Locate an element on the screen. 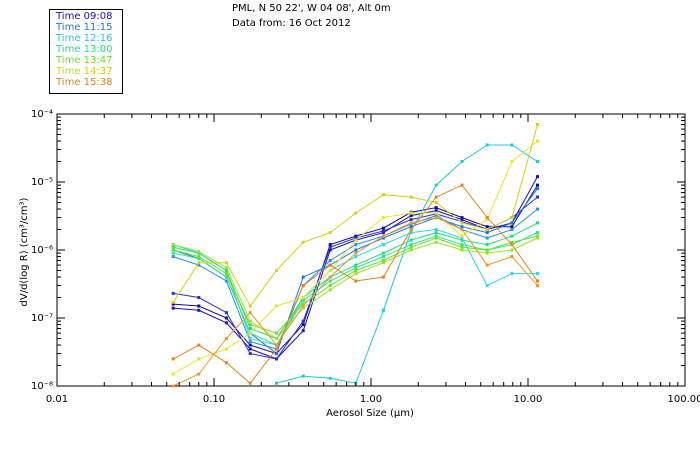 This screenshot has height=450, width=700. legend-item: Time 09:08 is located at coordinates (84, 16).